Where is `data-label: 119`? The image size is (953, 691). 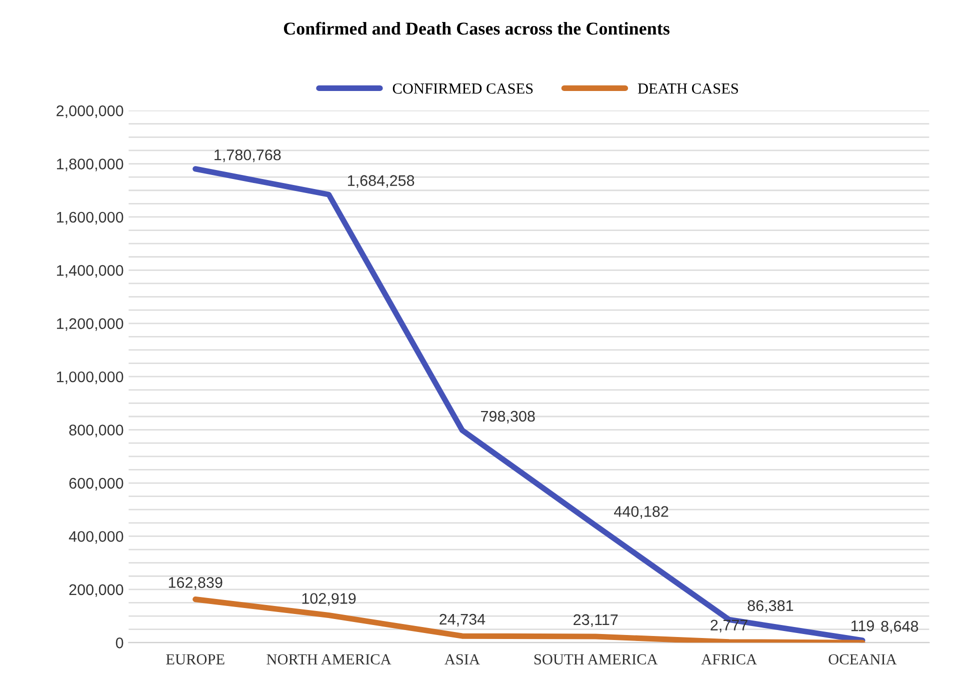
data-label: 119 is located at coordinates (862, 626).